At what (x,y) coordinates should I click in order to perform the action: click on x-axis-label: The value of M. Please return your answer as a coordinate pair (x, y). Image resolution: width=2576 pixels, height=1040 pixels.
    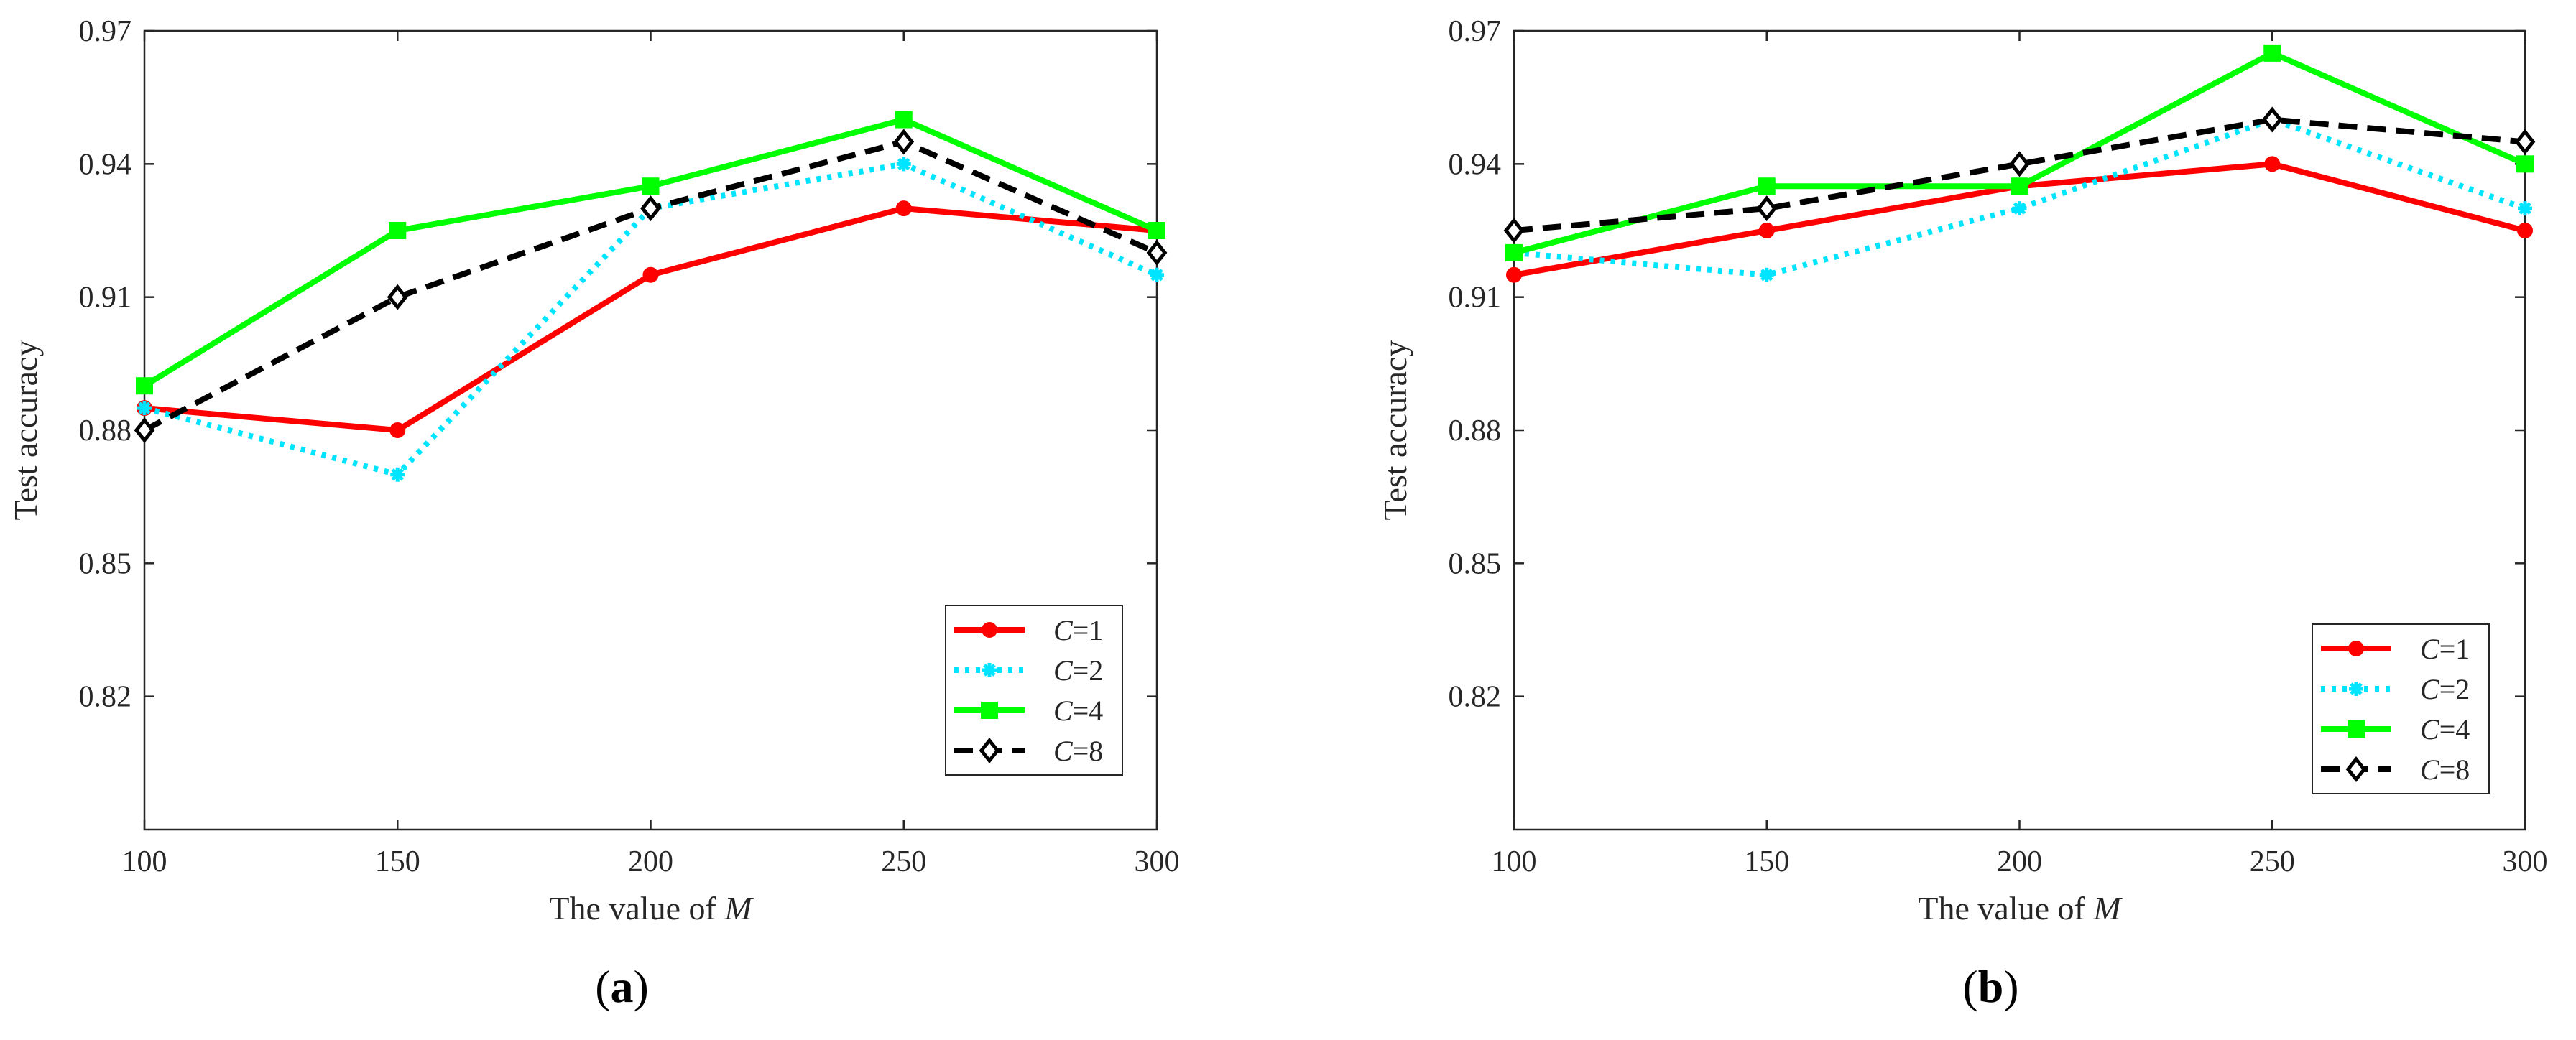
    Looking at the image, I should click on (652, 908).